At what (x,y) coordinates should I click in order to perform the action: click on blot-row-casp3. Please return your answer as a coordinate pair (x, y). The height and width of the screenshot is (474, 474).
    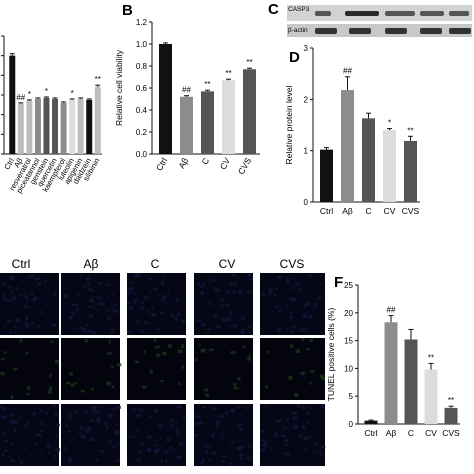
    Looking at the image, I should click on (379, 13).